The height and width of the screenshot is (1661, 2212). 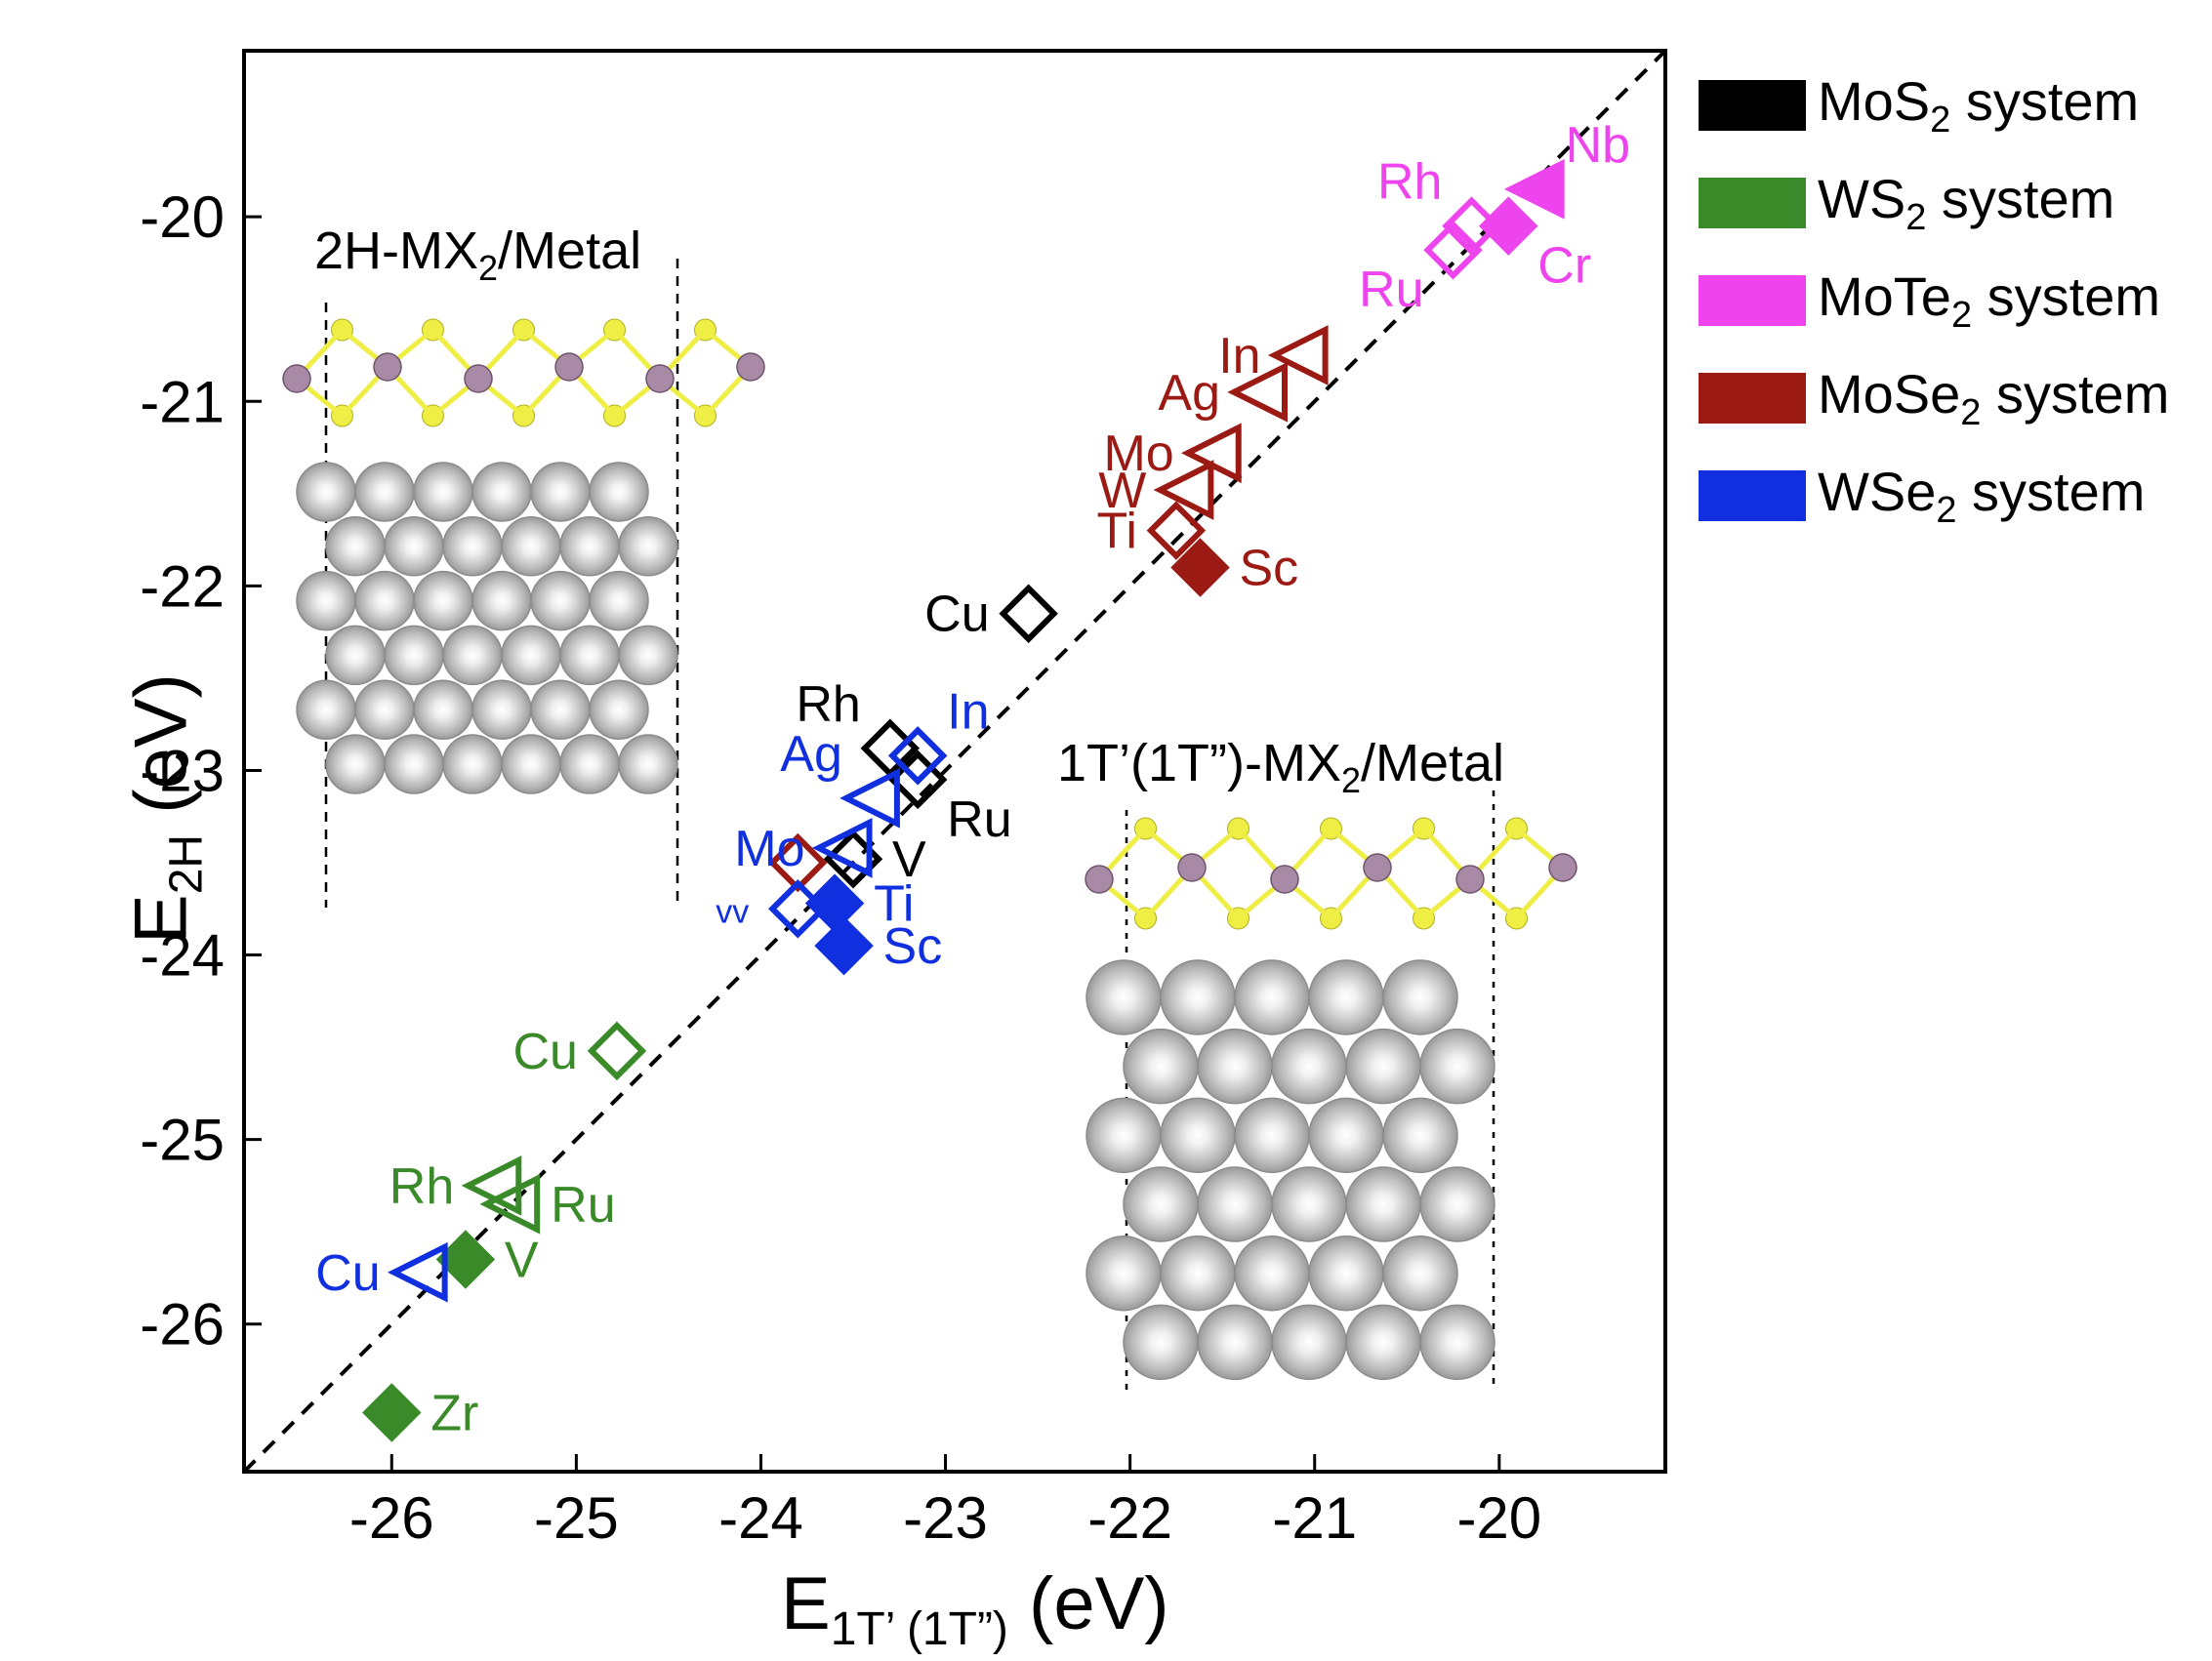 I want to click on data-label: vv, so click(x=732, y=911).